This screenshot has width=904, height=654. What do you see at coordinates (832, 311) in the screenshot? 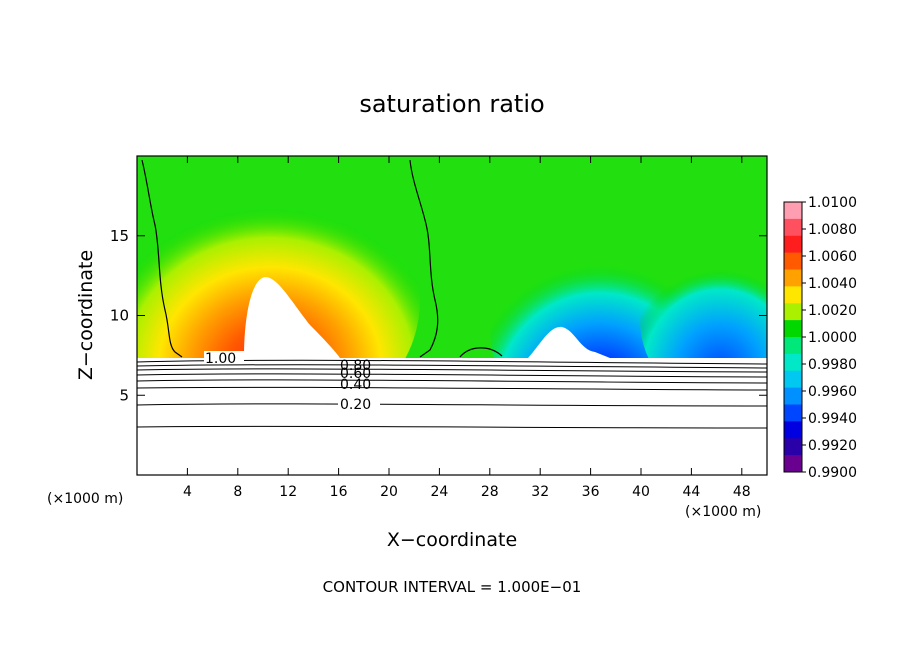
I see `colorbar-label: 1.0020` at bounding box center [832, 311].